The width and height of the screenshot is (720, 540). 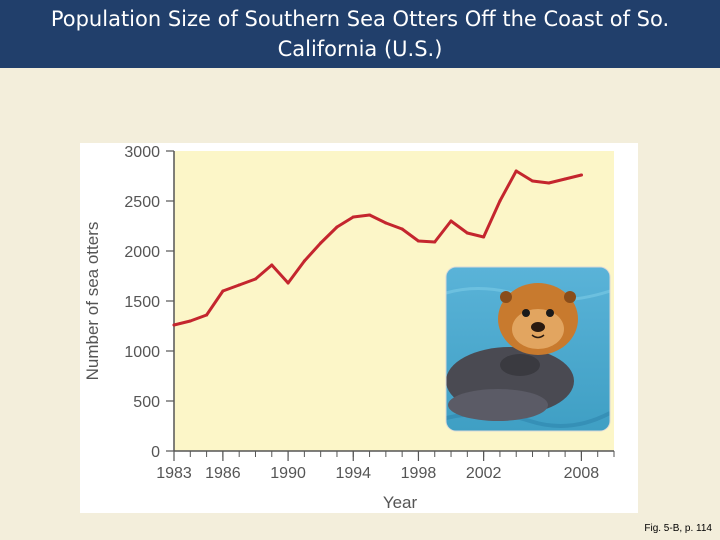 What do you see at coordinates (142, 152) in the screenshot?
I see `y-tick-label: 3000` at bounding box center [142, 152].